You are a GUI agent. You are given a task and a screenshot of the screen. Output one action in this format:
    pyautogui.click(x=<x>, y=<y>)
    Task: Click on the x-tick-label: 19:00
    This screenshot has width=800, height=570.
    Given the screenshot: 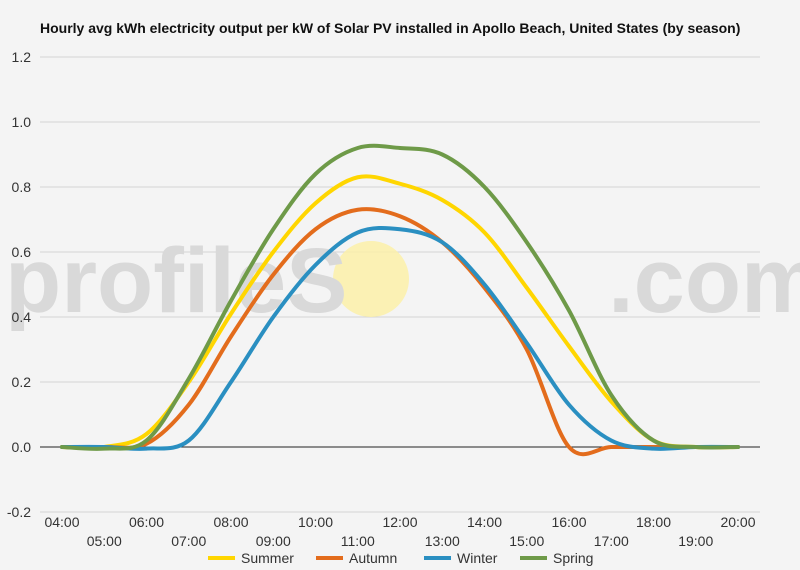 What is the action you would take?
    pyautogui.click(x=695, y=541)
    